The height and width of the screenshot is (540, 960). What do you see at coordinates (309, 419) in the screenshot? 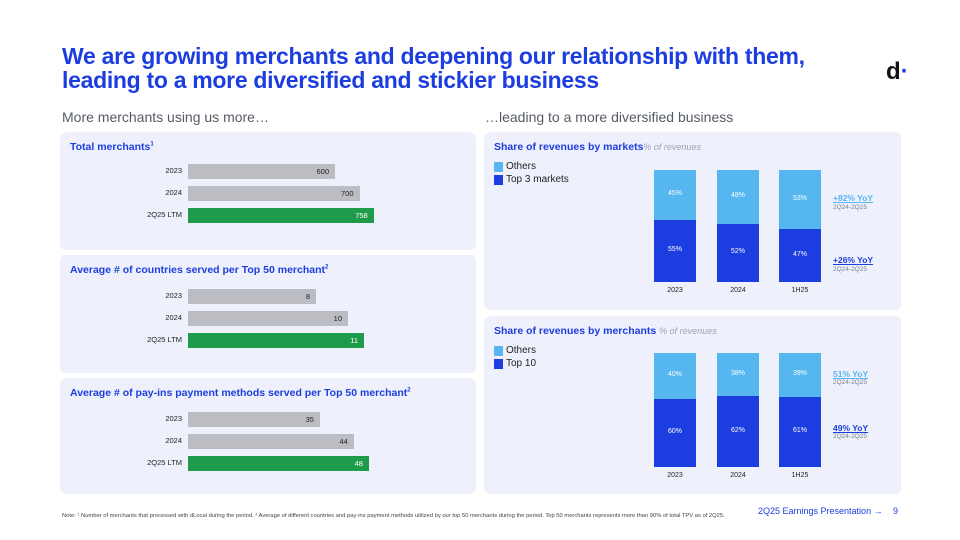
I see `bar-value-label: 35` at bounding box center [309, 419].